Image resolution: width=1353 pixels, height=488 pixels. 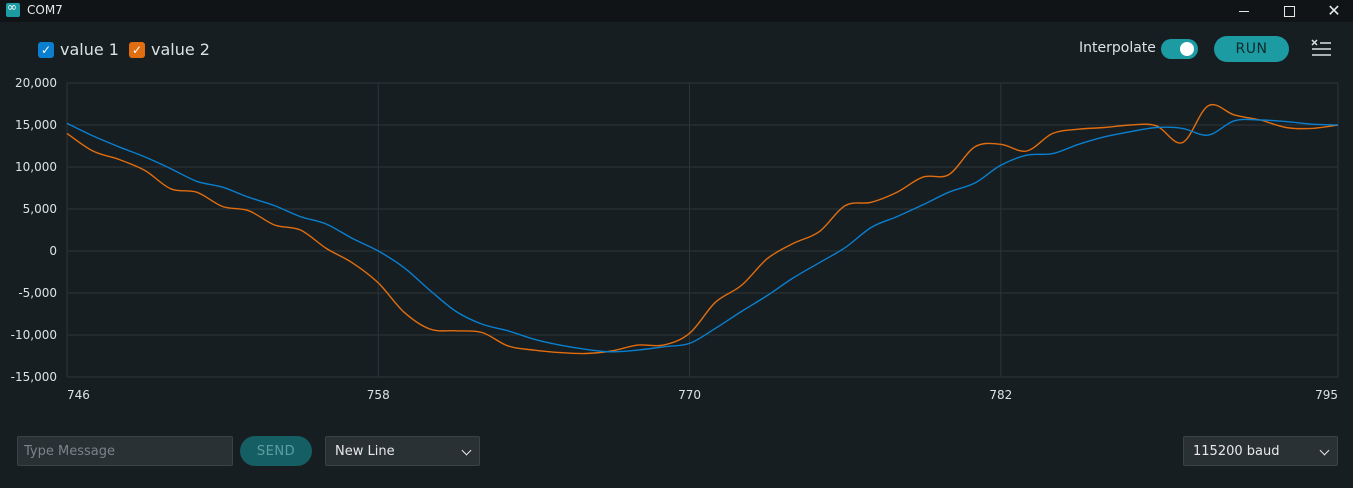 What do you see at coordinates (36, 125) in the screenshot?
I see `y-tick-label: 15,000` at bounding box center [36, 125].